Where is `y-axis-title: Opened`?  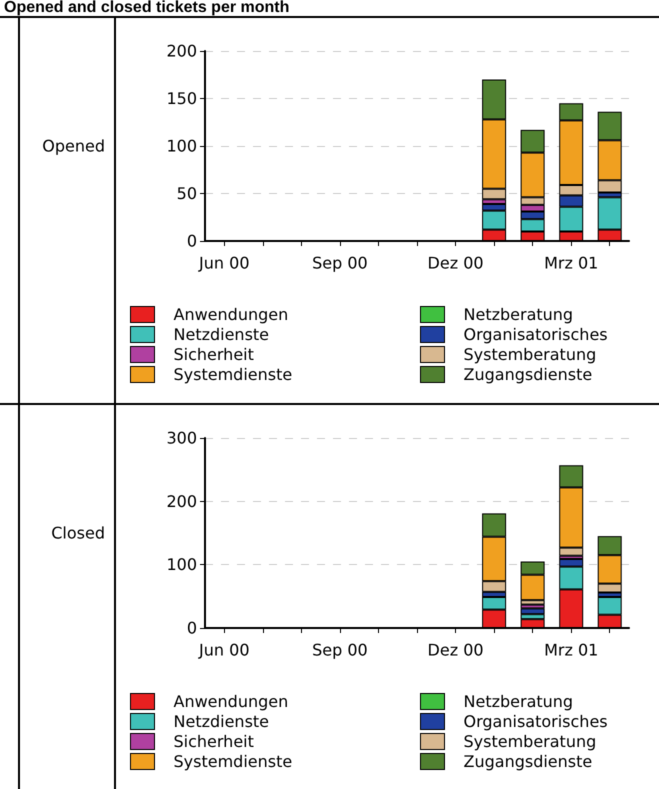
y-axis-title: Opened is located at coordinates (73, 146).